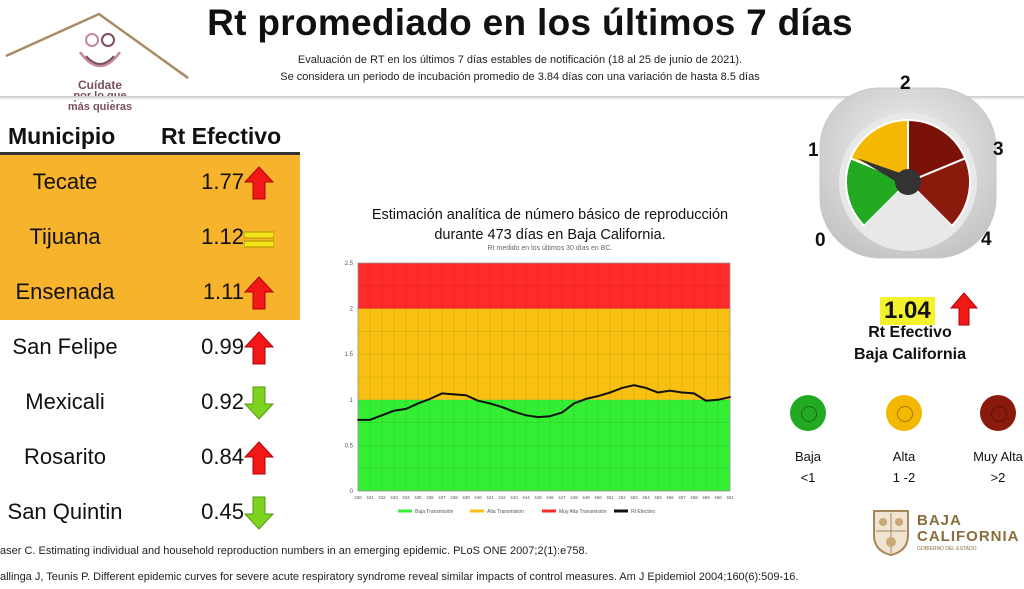 This screenshot has width=1024, height=589. Describe the element at coordinates (223, 291) in the screenshot. I see `rt-value: 1.11` at that location.